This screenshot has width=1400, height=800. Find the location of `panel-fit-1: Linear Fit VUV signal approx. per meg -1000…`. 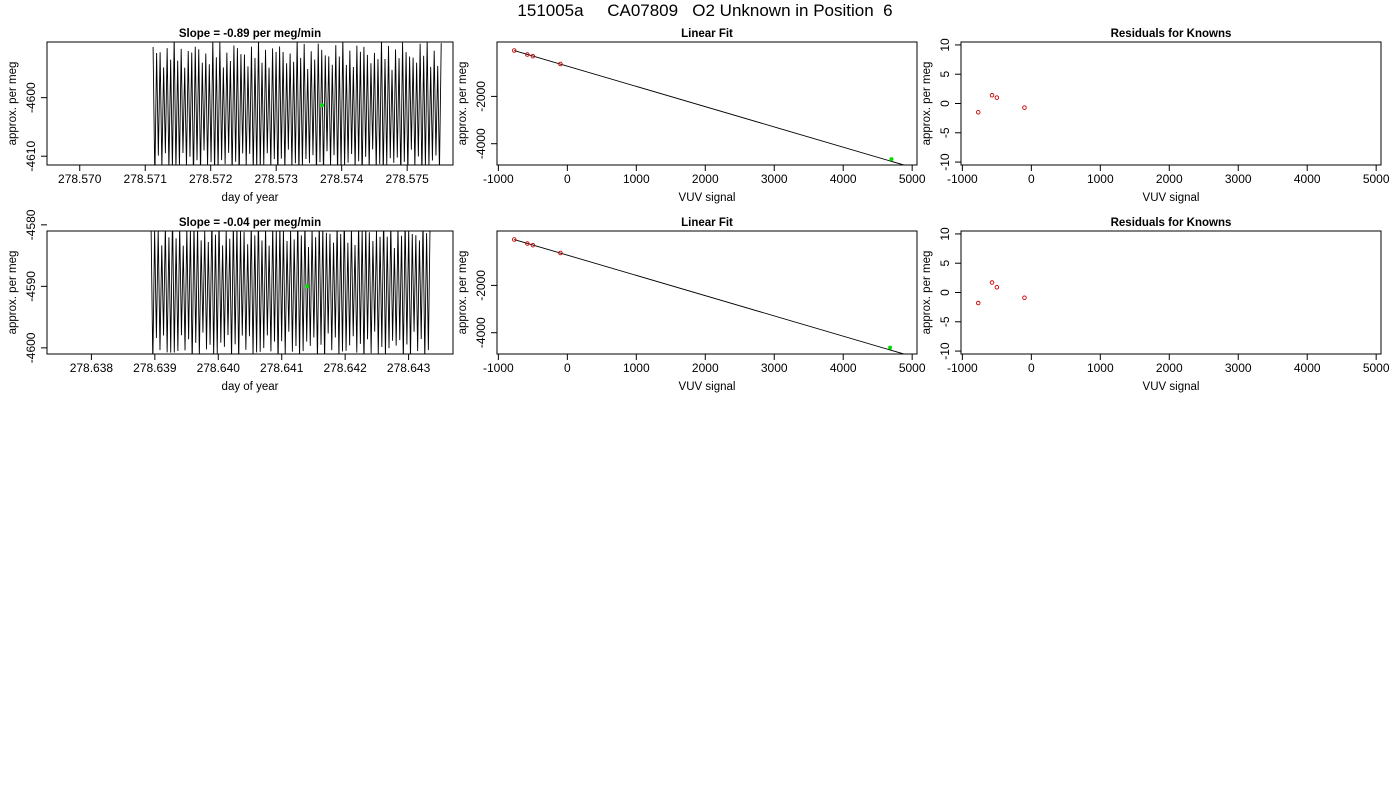

panel-fit-1: Linear Fit VUV signal approx. per meg -1000… is located at coordinates (691, 116).